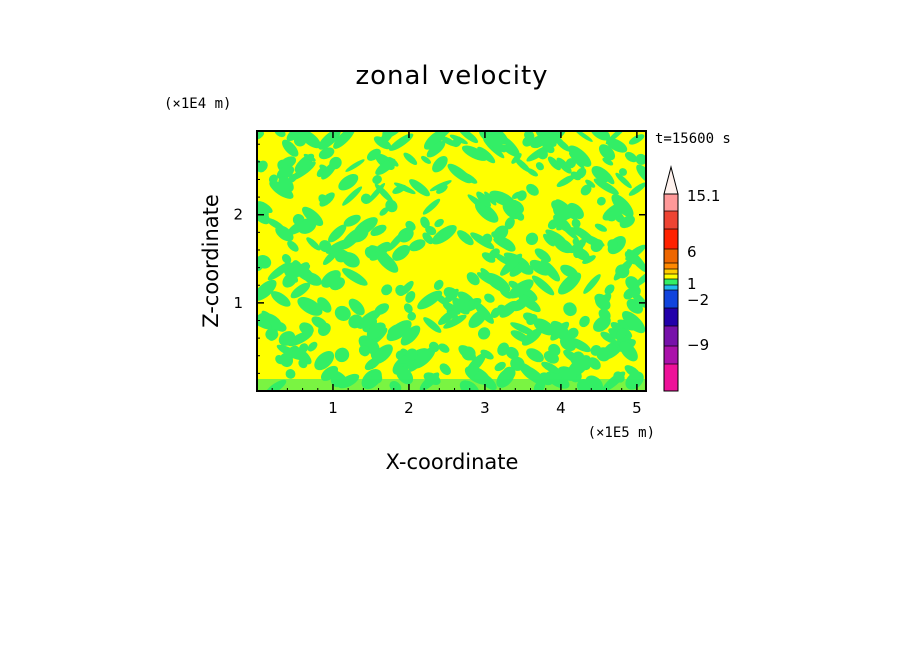 The height and width of the screenshot is (654, 904). I want to click on colorbar-label: −9, so click(698, 345).